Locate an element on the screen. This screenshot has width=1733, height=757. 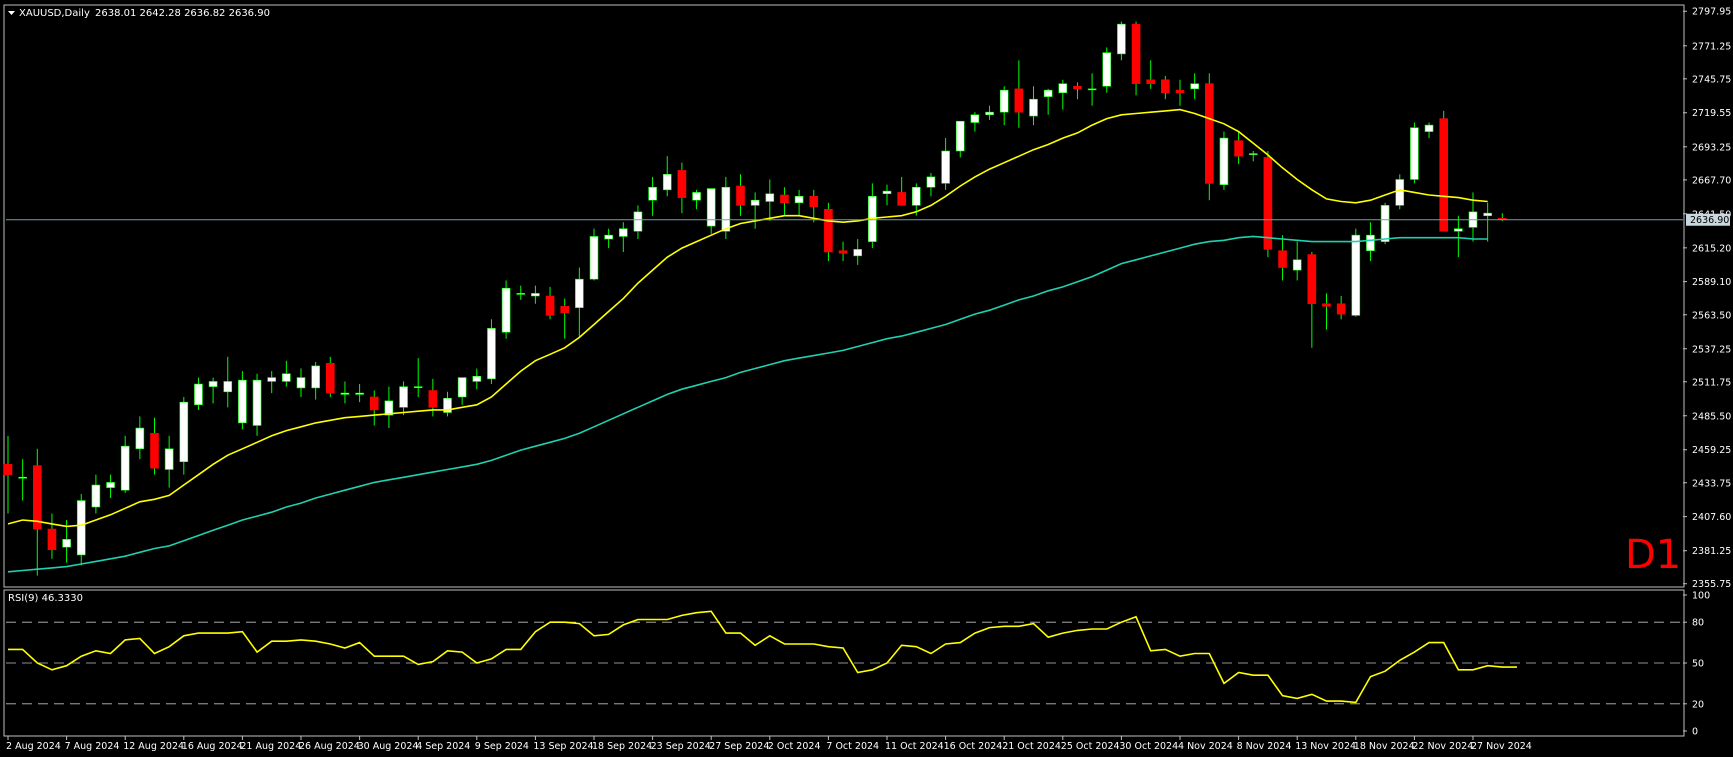
price-tick-label: 2407.60 is located at coordinates (1711, 517).